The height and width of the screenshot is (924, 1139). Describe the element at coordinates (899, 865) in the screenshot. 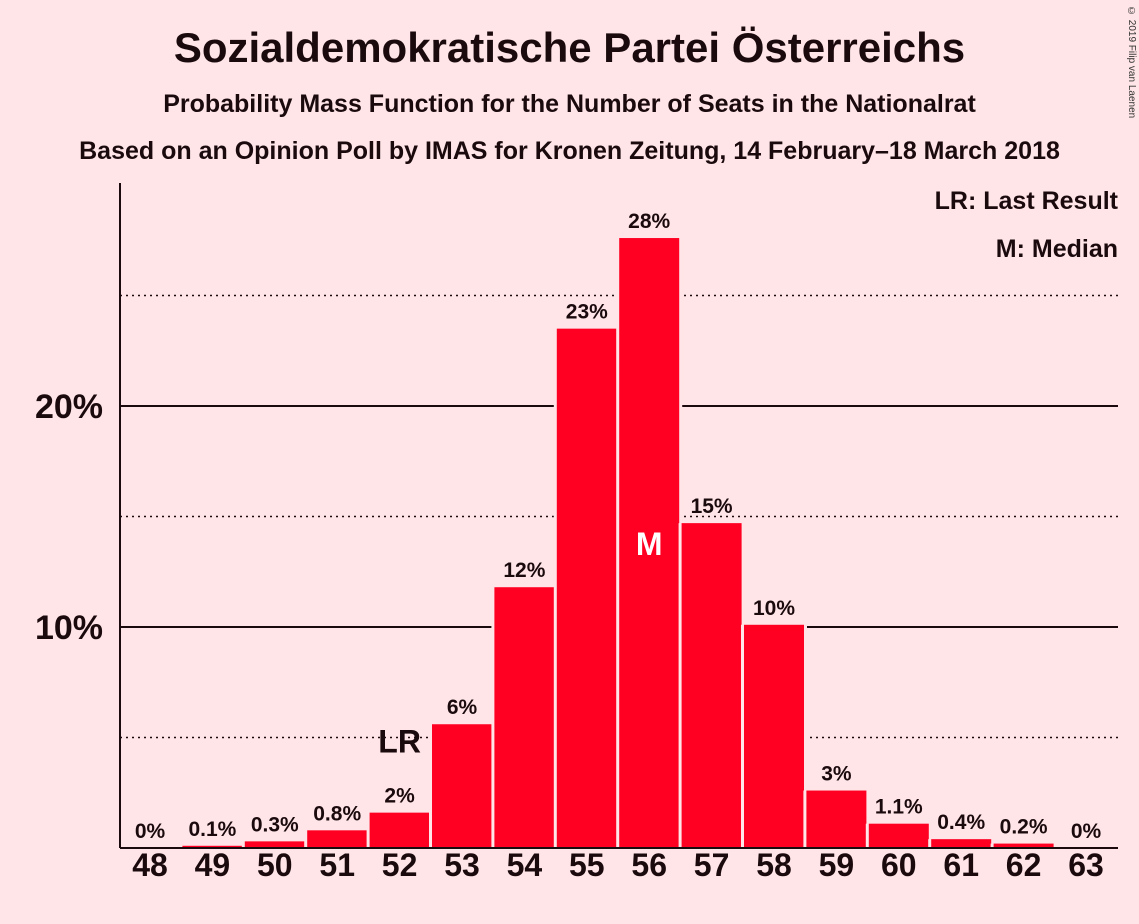

I see `x-tick-60: 60` at that location.